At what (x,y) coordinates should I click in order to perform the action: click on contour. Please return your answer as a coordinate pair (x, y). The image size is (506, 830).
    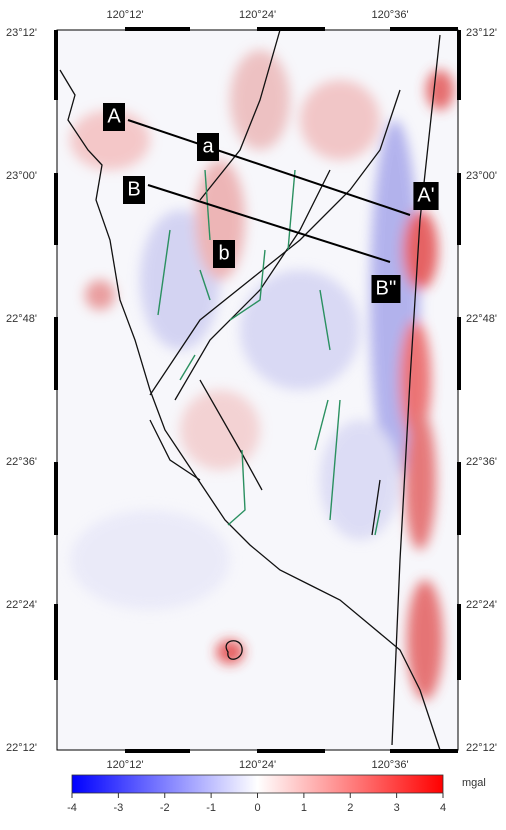
    Looking at the image, I should click on (234, 650).